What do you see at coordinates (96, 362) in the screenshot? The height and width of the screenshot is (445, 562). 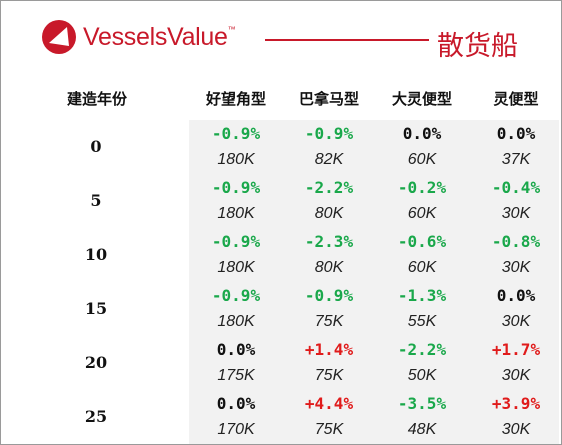 I see `build-year-age: 20` at bounding box center [96, 362].